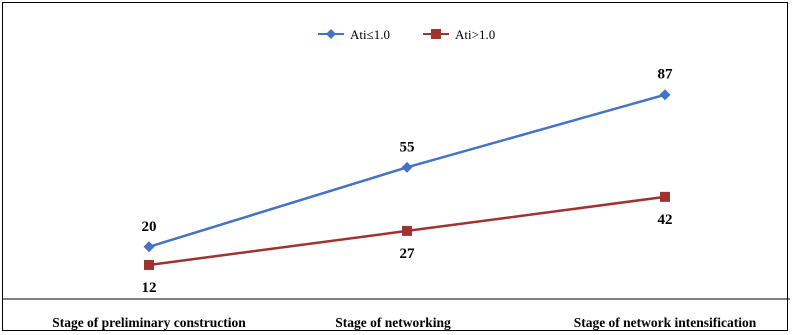  What do you see at coordinates (370, 34) in the screenshot?
I see `legend-label-0: Ati≤1.0` at bounding box center [370, 34].